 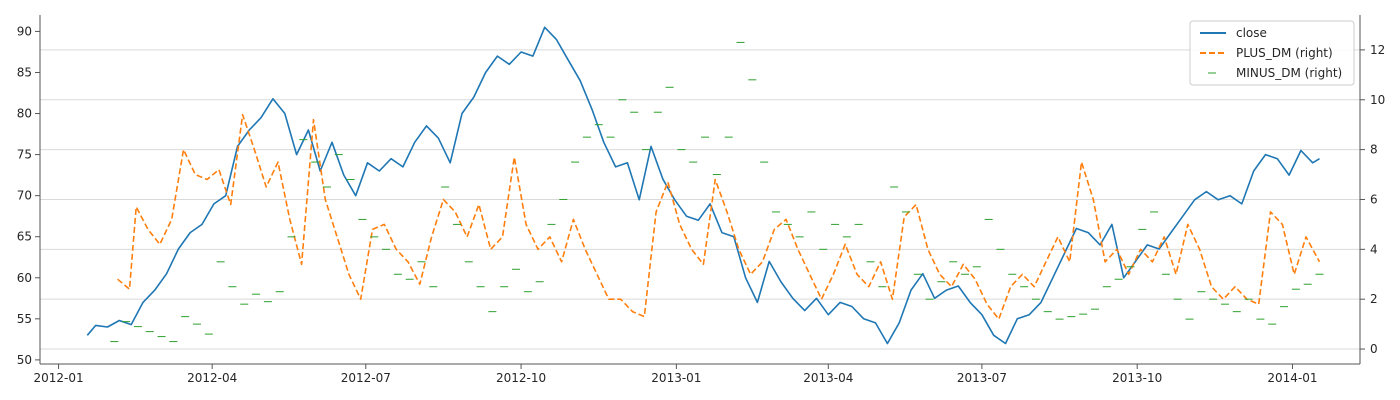 What do you see at coordinates (24, 196) in the screenshot?
I see `left-y-tick-label: 70` at bounding box center [24, 196].